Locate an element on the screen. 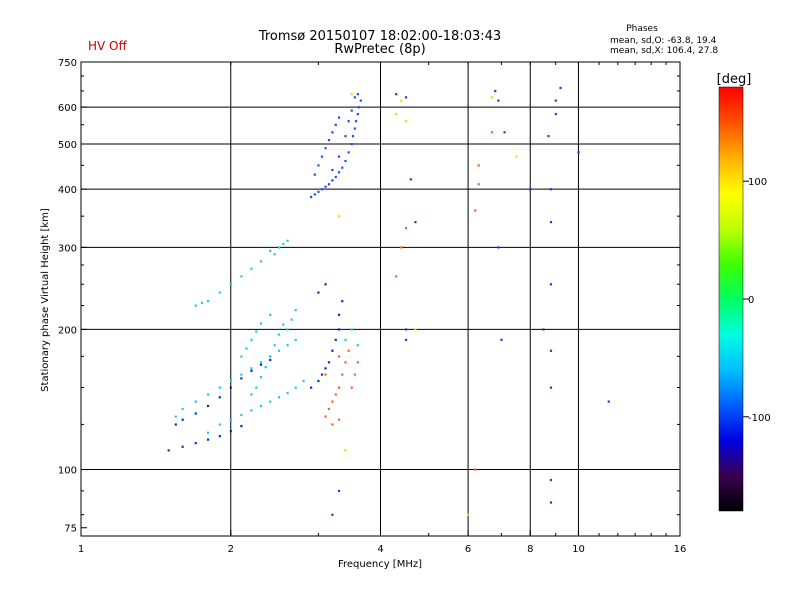 The image size is (800, 600). colorbar-tick-label: -100 is located at coordinates (759, 418).